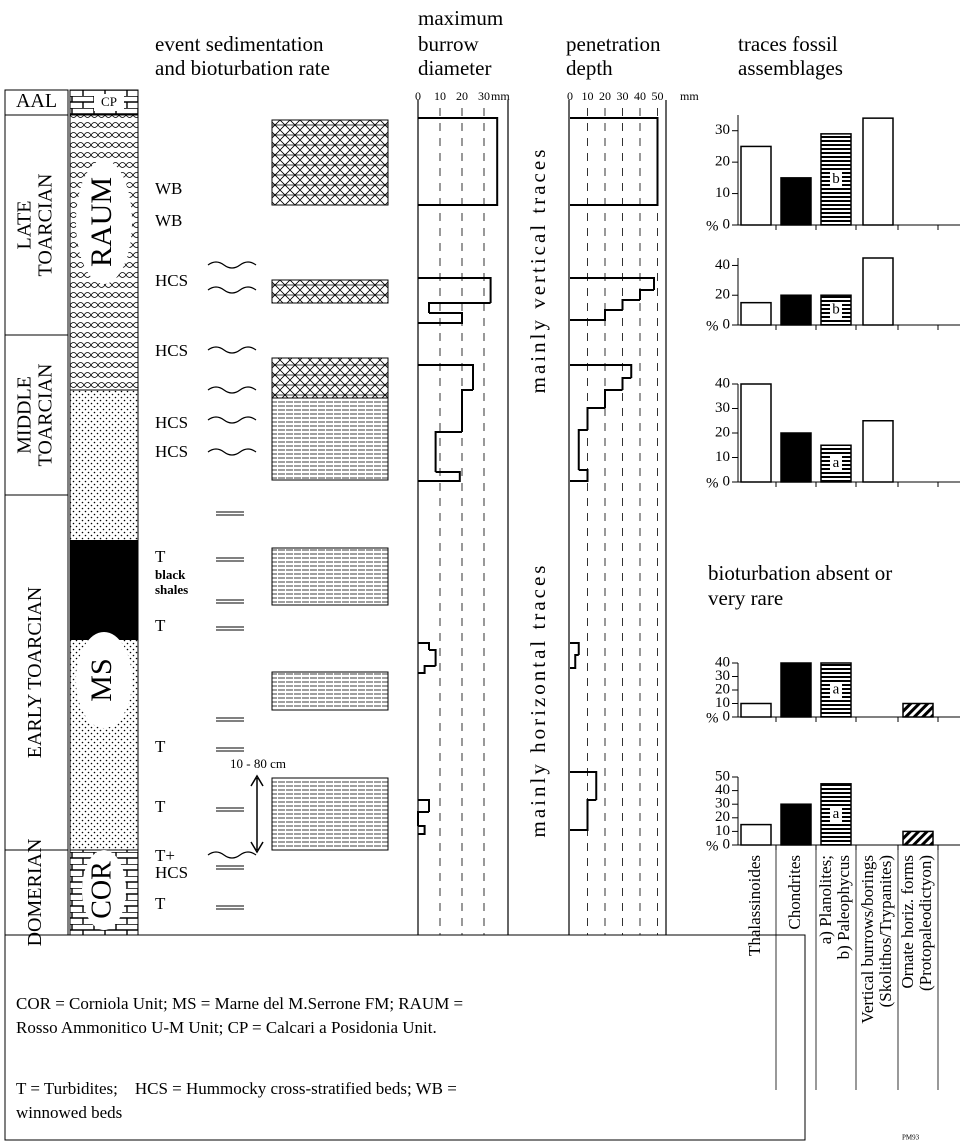  I want to click on bar-sublabel: b, so click(836, 310).